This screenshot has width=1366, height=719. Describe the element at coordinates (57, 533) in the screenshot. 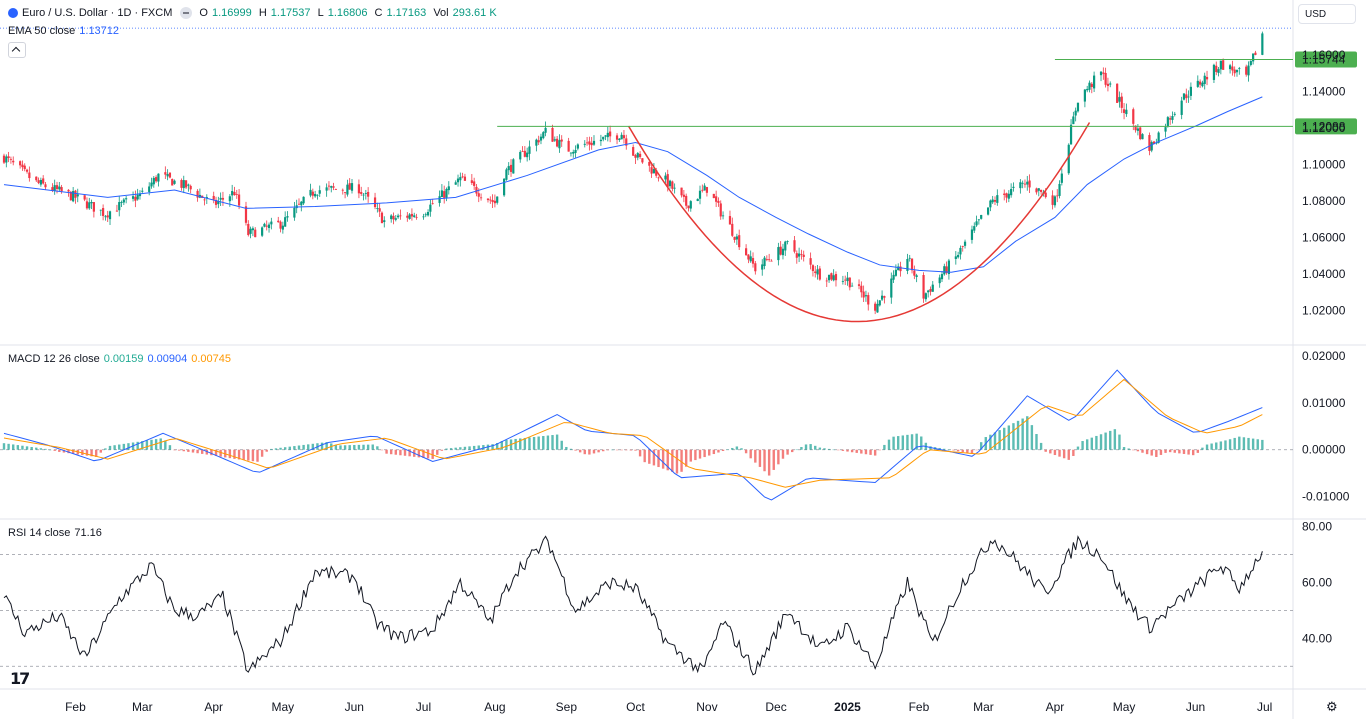

I see `rsi-legend: RSI 14 close 71.16` at that location.